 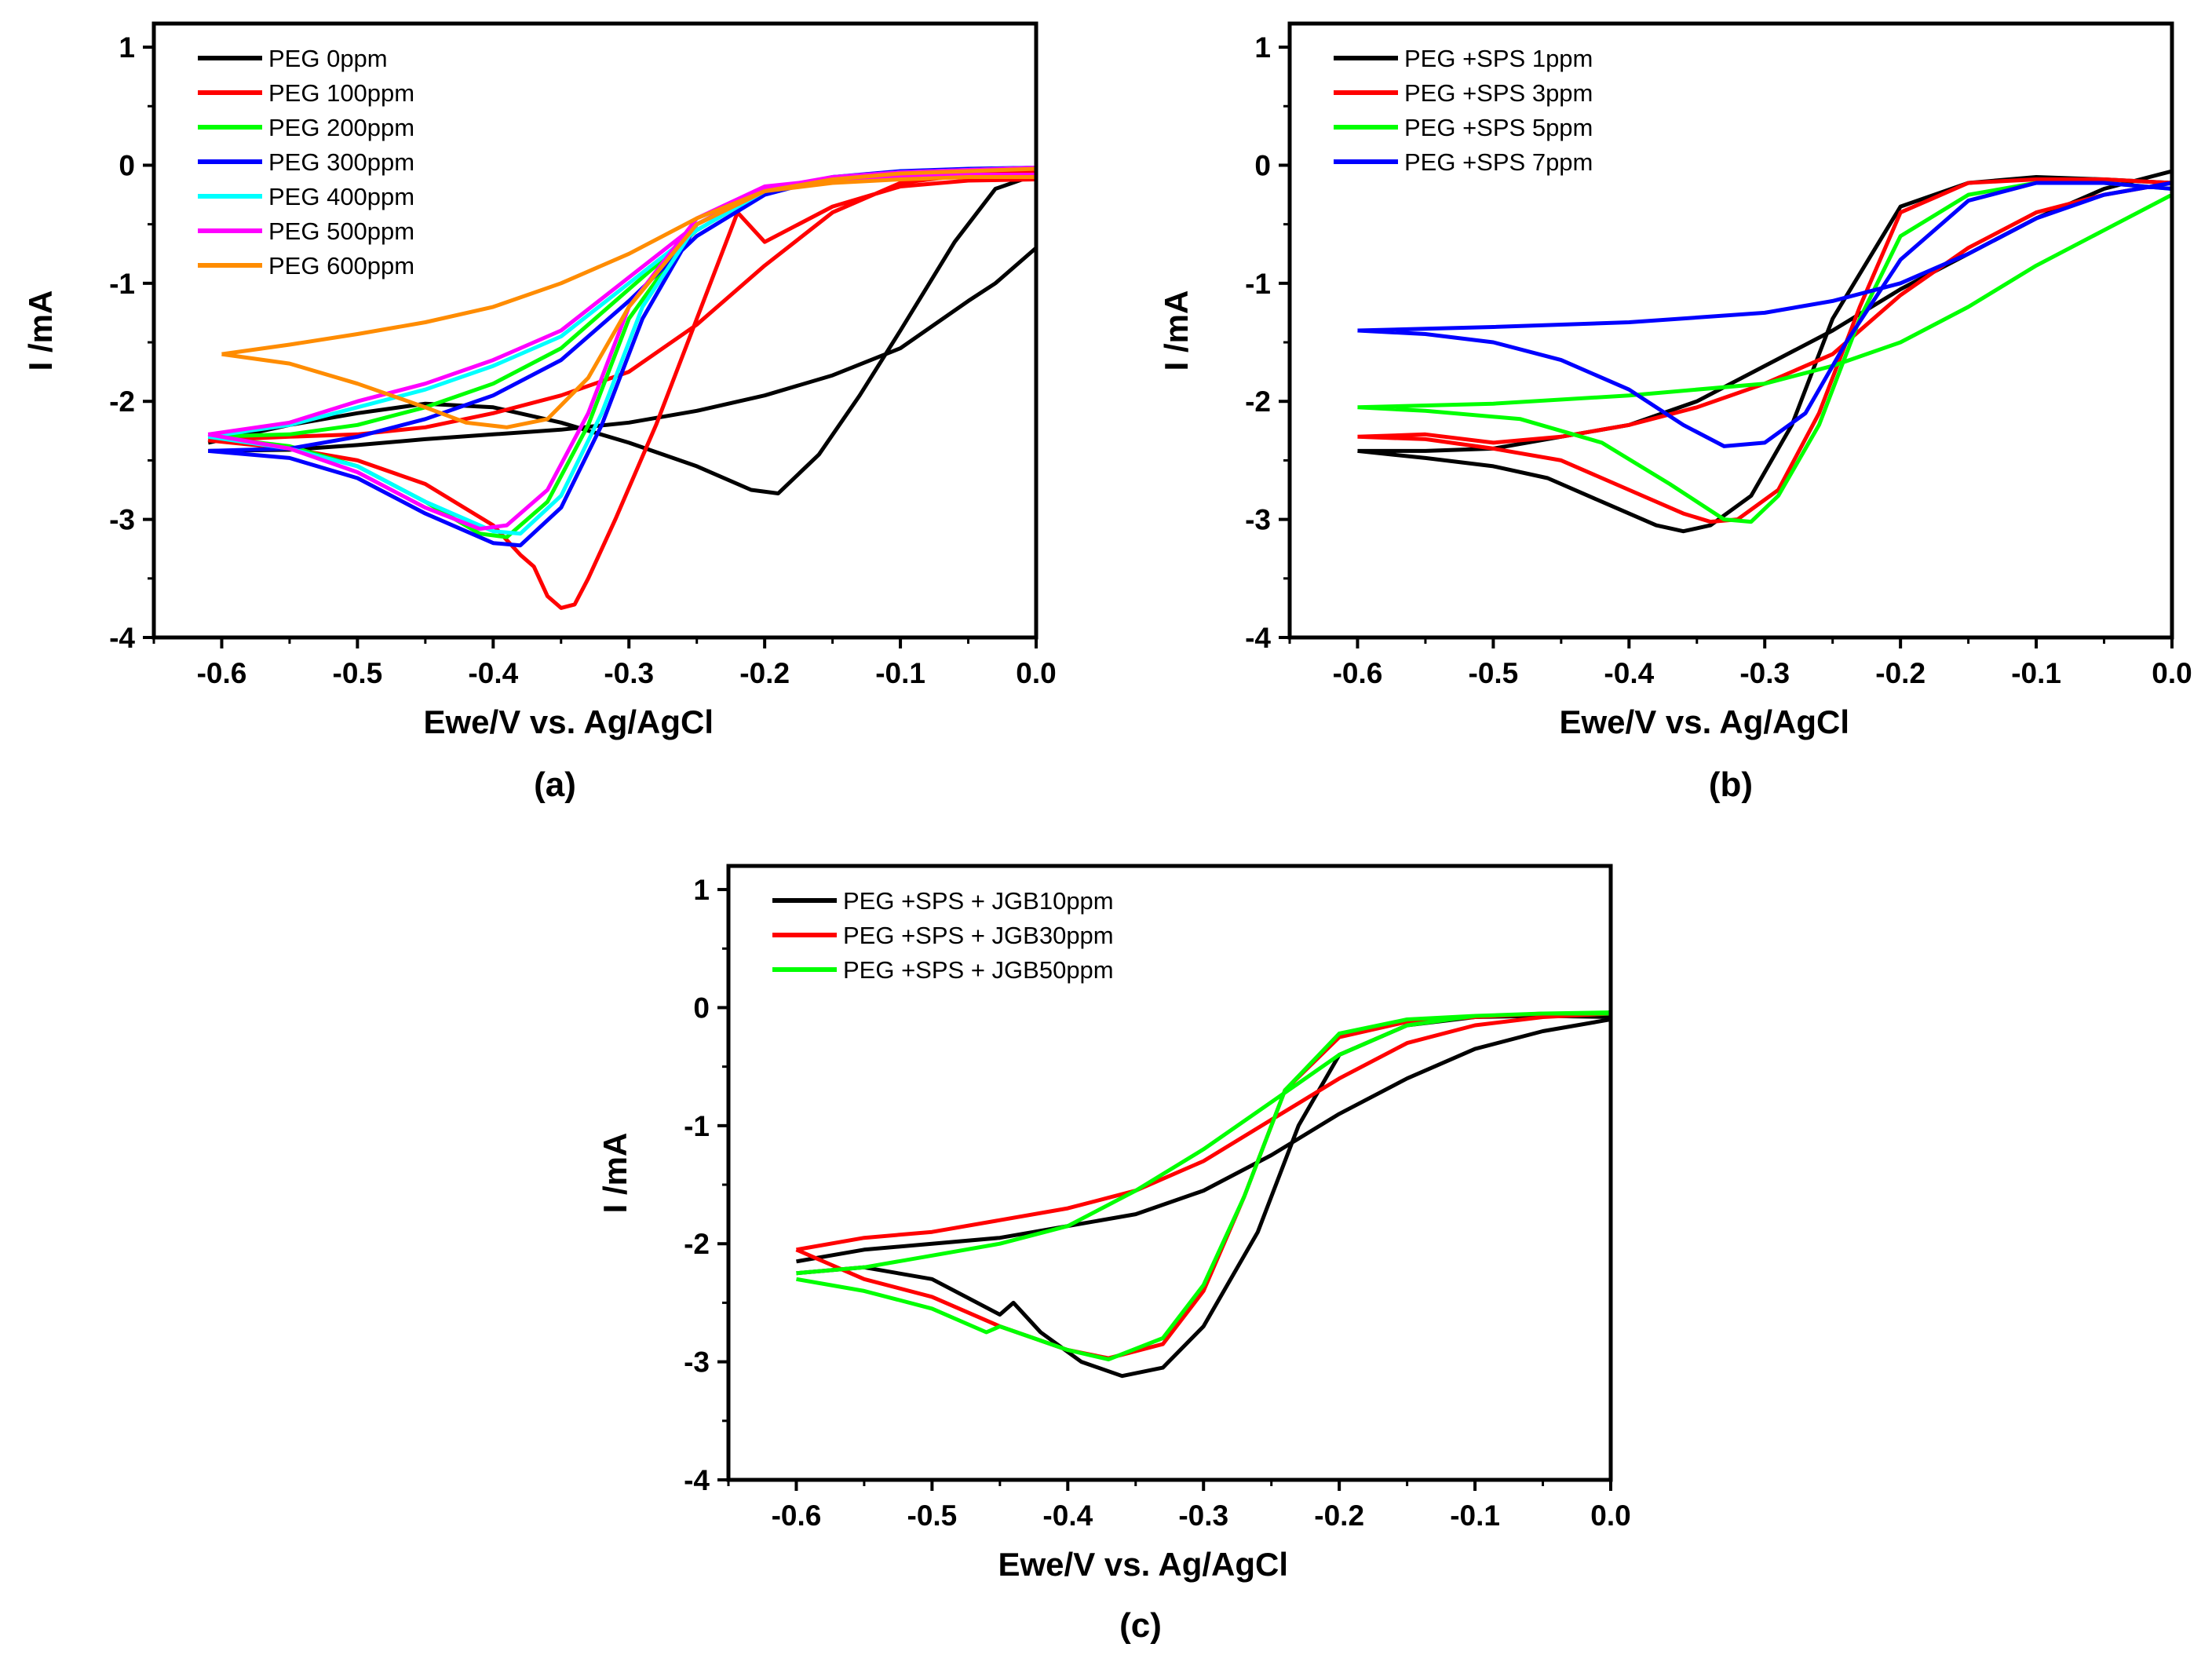 I want to click on legend-label: PEG 500ppm, so click(x=341, y=231).